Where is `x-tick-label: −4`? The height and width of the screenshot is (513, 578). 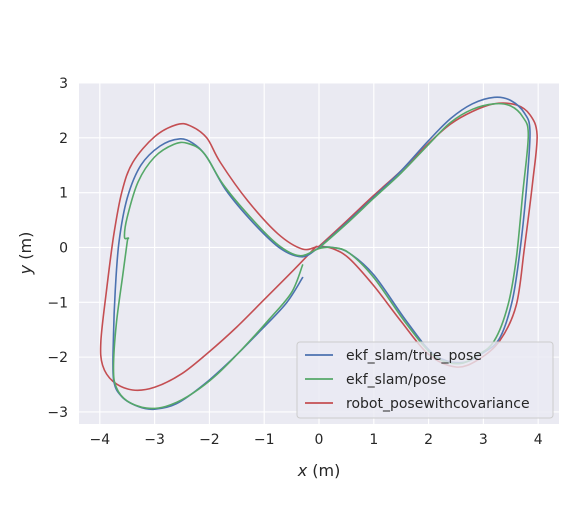 x-tick-label: −4 is located at coordinates (100, 440).